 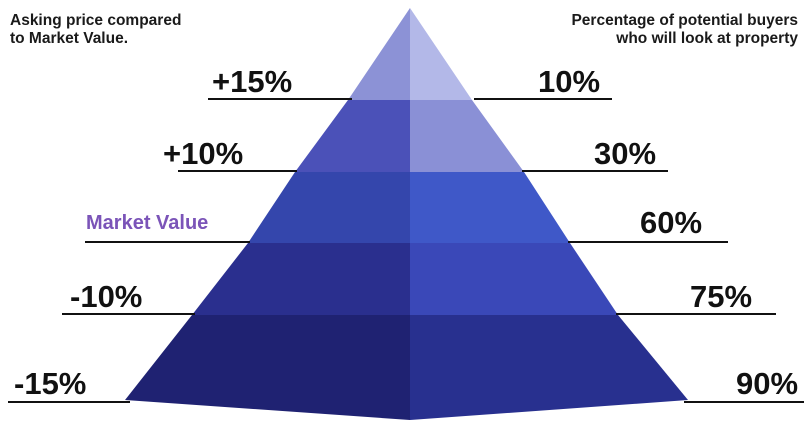 I want to click on tier-4-left-face, so click(x=301, y=279).